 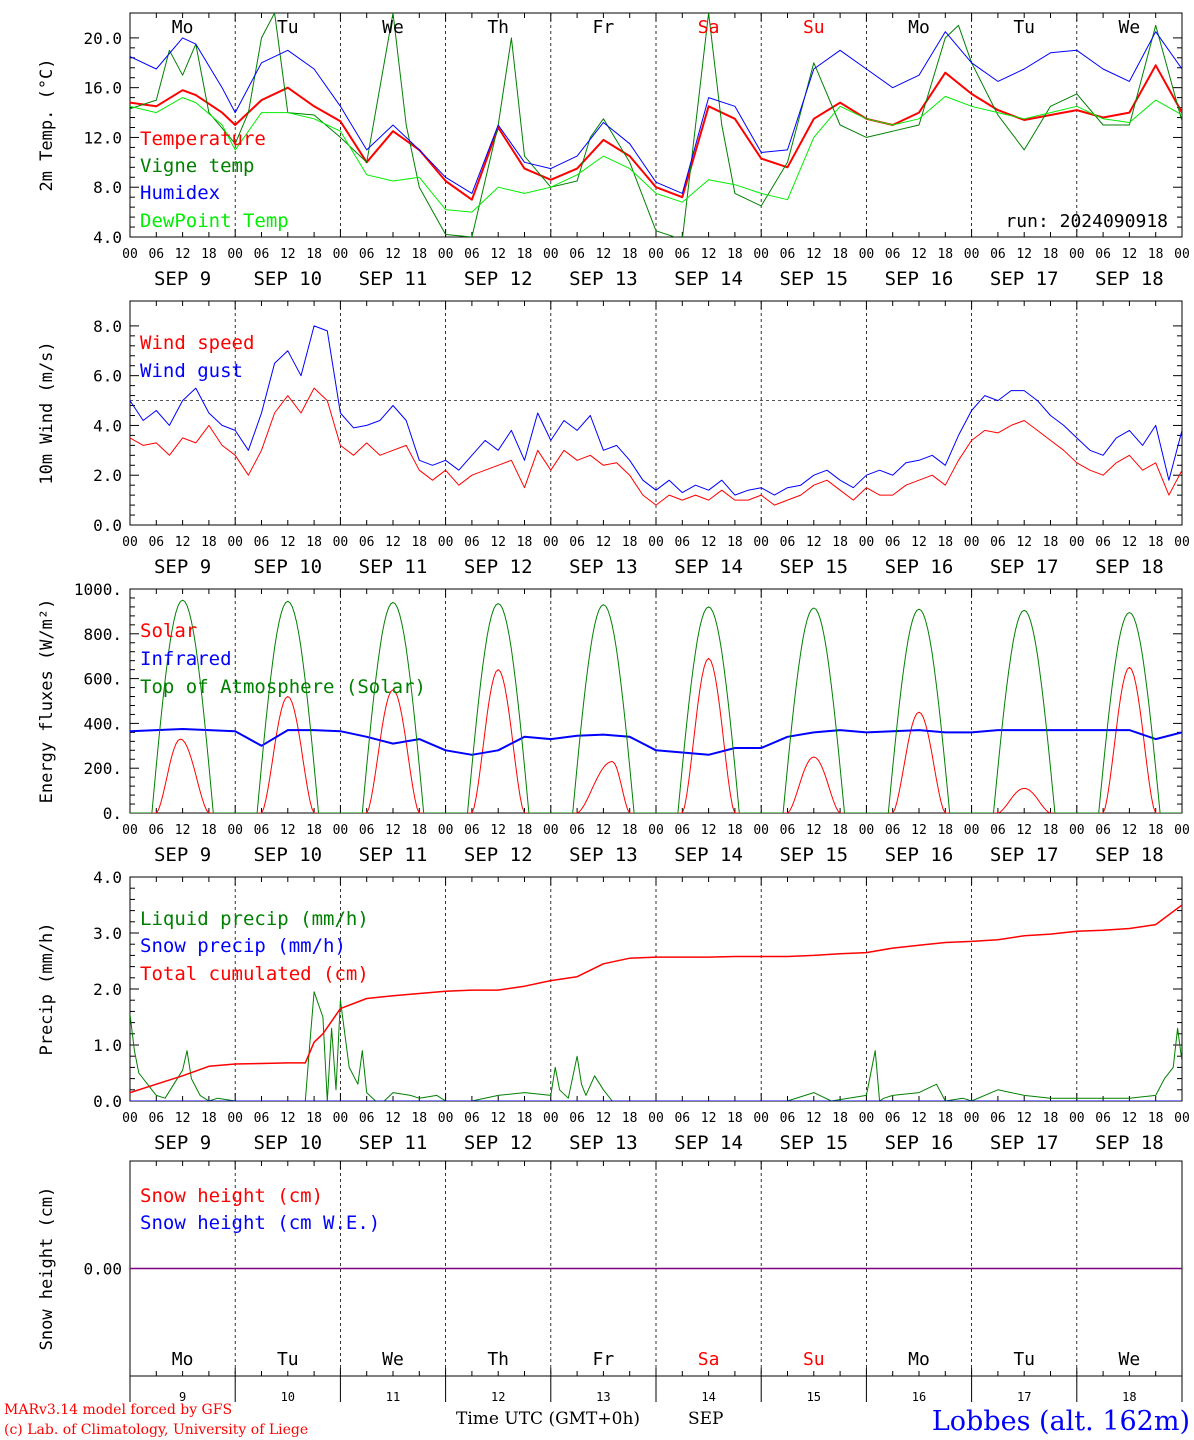 What do you see at coordinates (47, 412) in the screenshot?
I see `y-axis-label: 10m Wind (m/s)` at bounding box center [47, 412].